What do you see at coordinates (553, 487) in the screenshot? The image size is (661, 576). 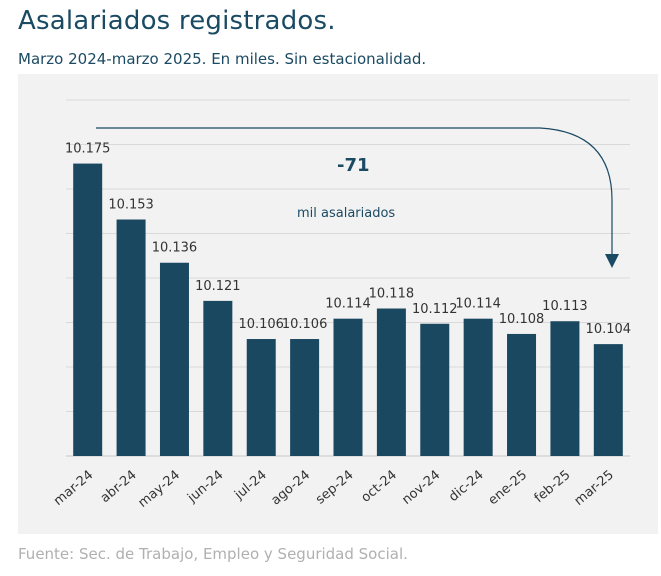 I see `x-tick-label: feb-25` at bounding box center [553, 487].